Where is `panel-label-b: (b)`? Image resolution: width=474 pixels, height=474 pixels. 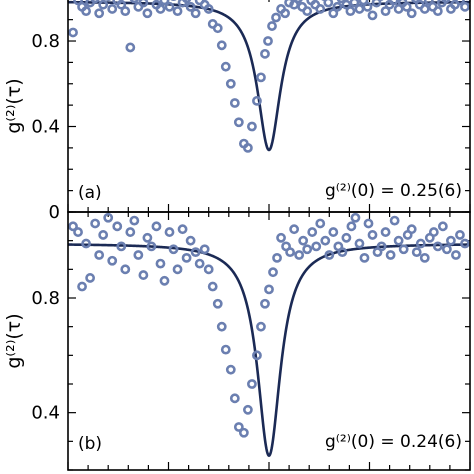 panel-label-b: (b) is located at coordinates (90, 444).